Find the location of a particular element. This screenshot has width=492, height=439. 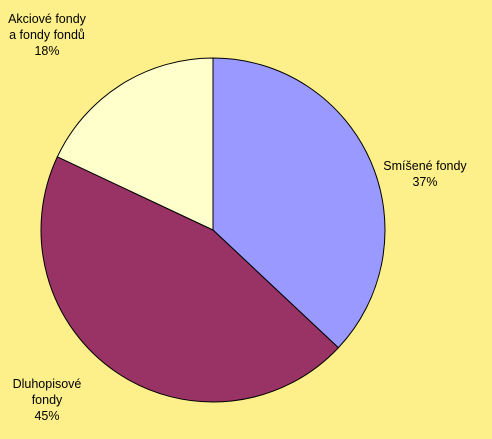

slice-name-line: a fondy fondů is located at coordinates (47, 35).